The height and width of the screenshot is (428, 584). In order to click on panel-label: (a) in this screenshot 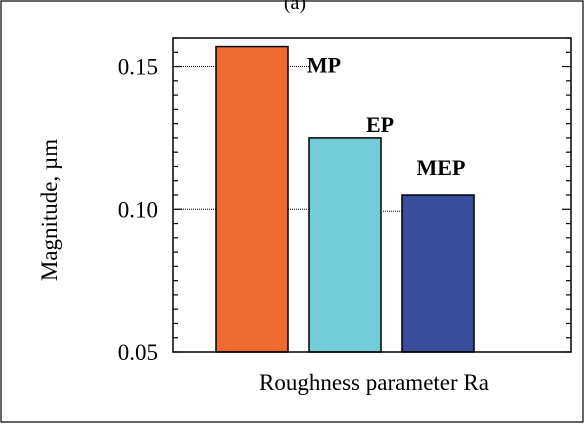, I will do `click(295, 7)`.